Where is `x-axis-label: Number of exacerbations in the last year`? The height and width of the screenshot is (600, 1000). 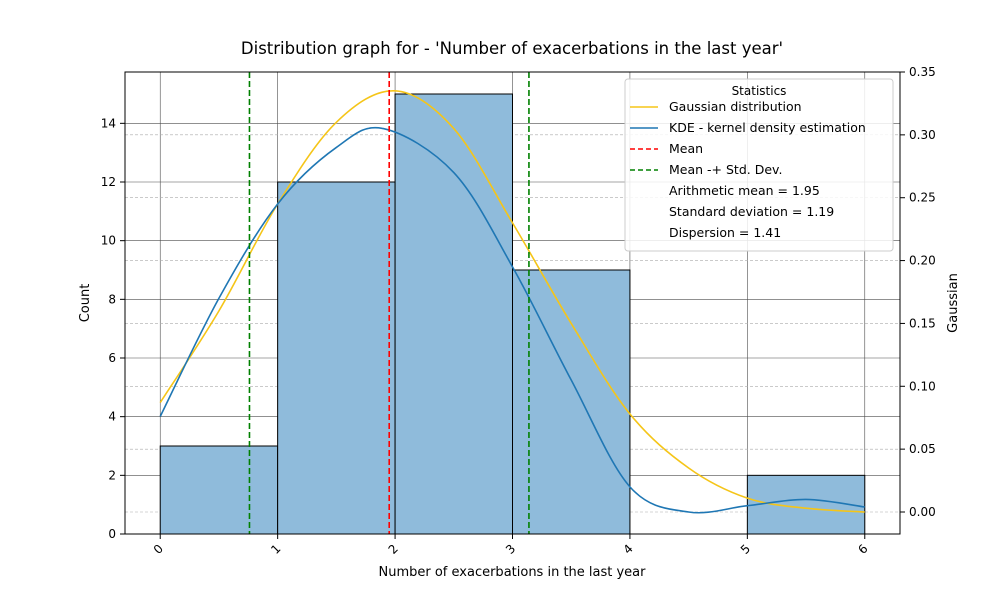
x-axis-label: Number of exacerbations in the last year is located at coordinates (513, 572).